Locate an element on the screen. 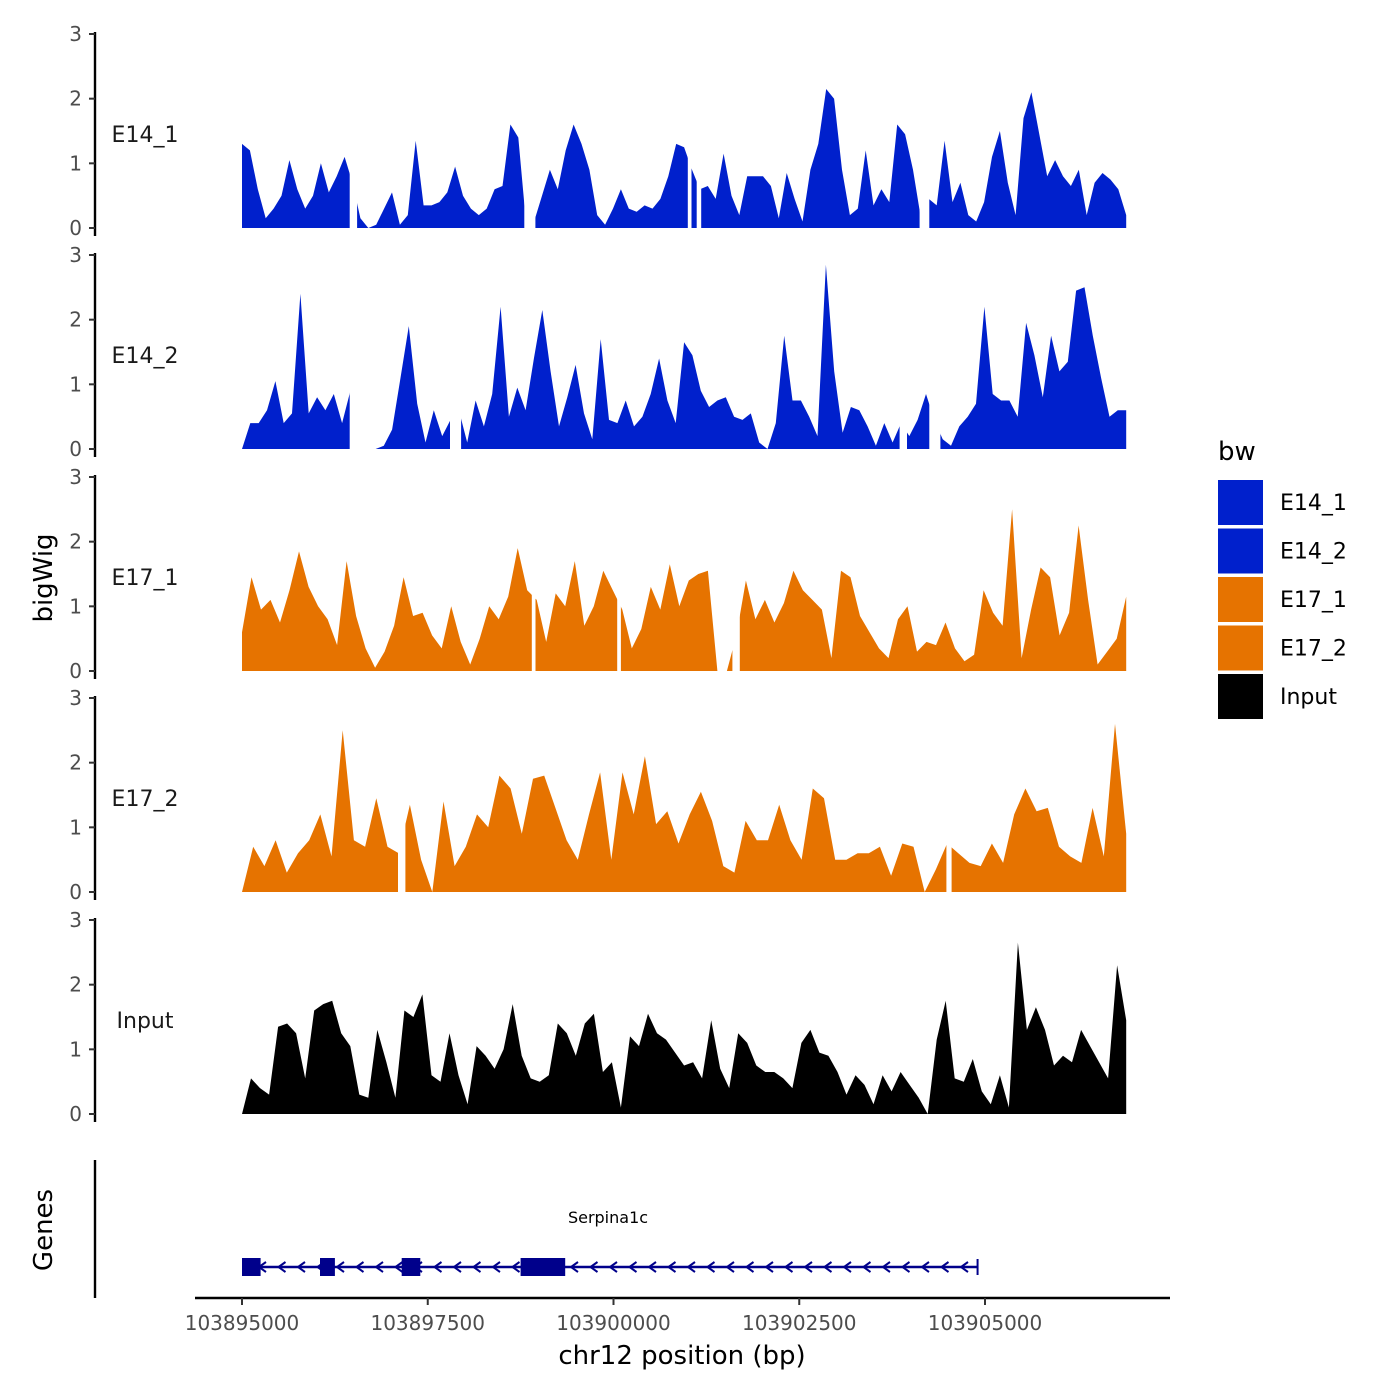 The height and width of the screenshot is (1400, 1400). track-E14_1: 0 1 2 3 E14_1 is located at coordinates (598, 131).